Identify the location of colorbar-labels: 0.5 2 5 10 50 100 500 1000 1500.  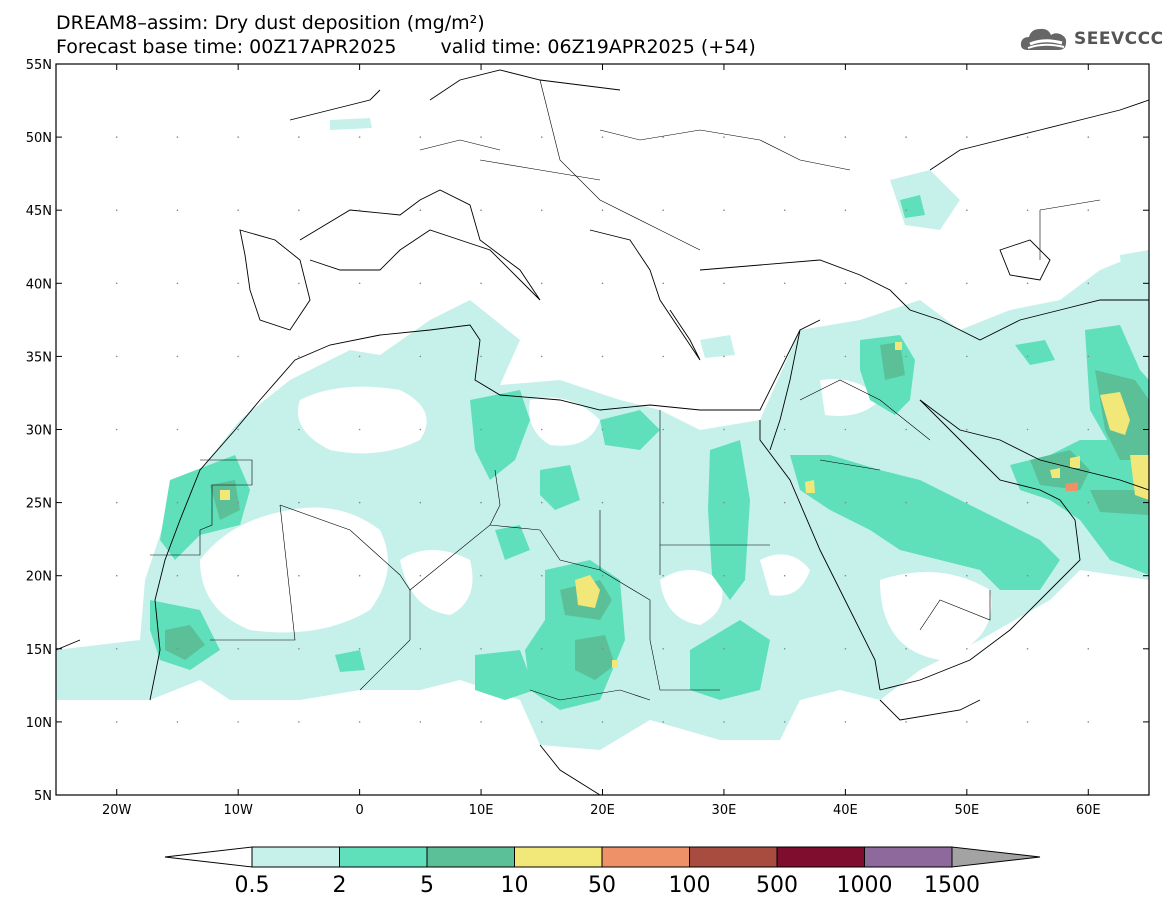
(608, 885).